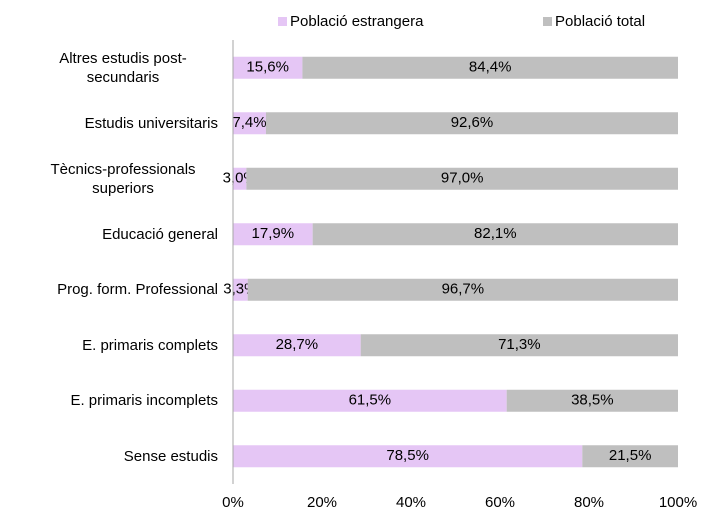 Image resolution: width=704 pixels, height=513 pixels. I want to click on data-label: 7,4%, so click(249, 122).